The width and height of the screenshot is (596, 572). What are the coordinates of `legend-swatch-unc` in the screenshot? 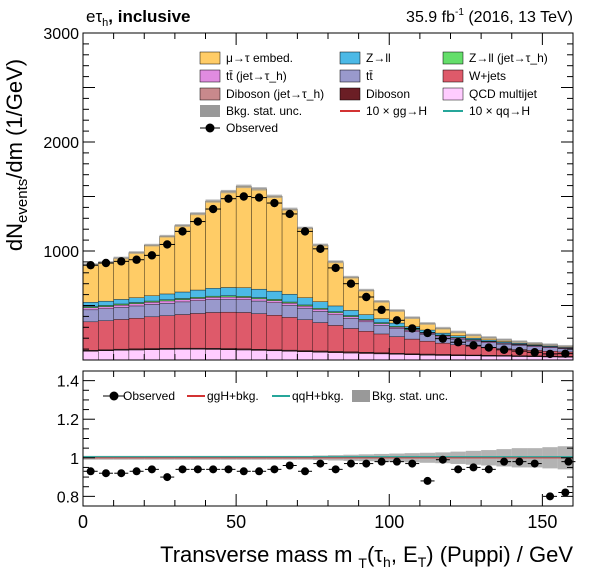 It's located at (210, 111).